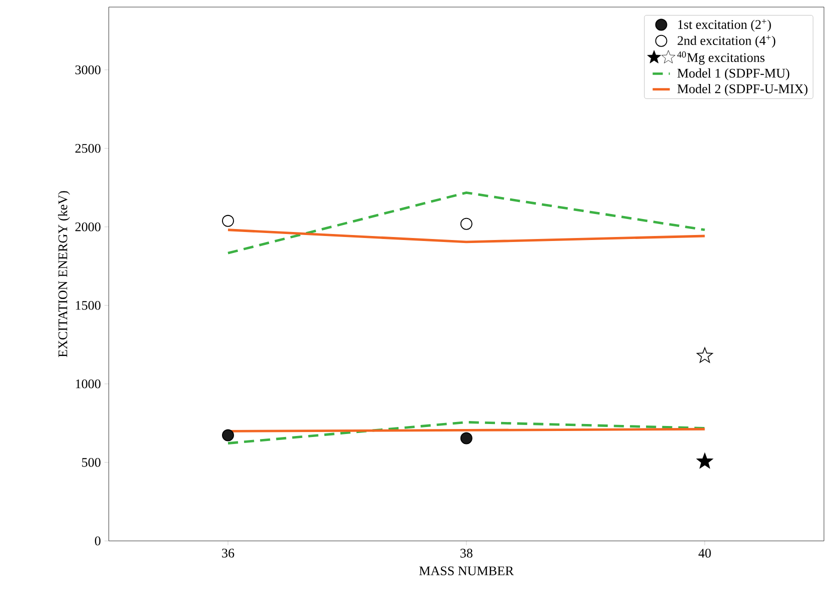 The width and height of the screenshot is (826, 604). Describe the element at coordinates (87, 227) in the screenshot. I see `y-tick-label: 2000` at that location.